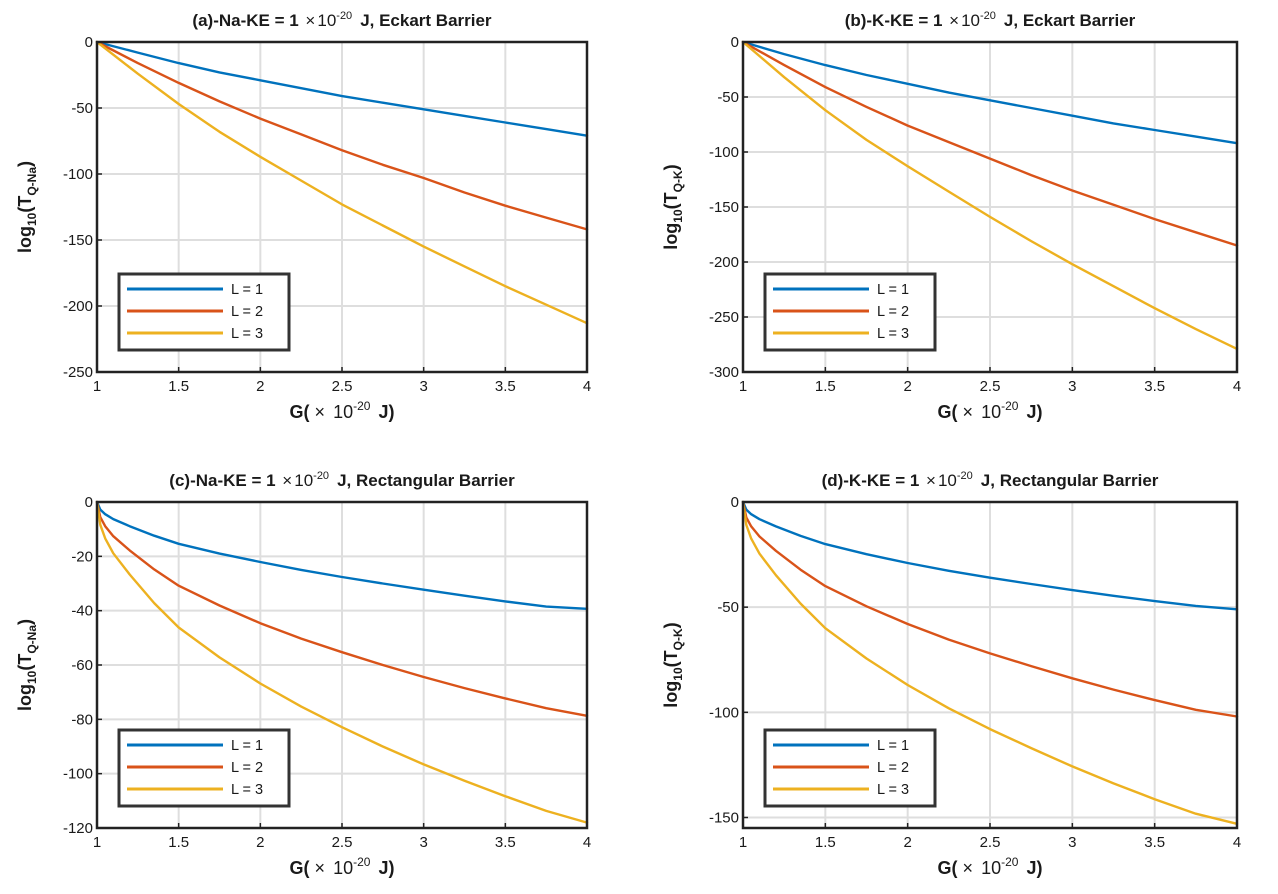 This screenshot has width=1278, height=894. What do you see at coordinates (990, 20) in the screenshot?
I see `chart-title: (b)-K-KE = 1 × 10-20 J, Eckart Barrier` at bounding box center [990, 20].